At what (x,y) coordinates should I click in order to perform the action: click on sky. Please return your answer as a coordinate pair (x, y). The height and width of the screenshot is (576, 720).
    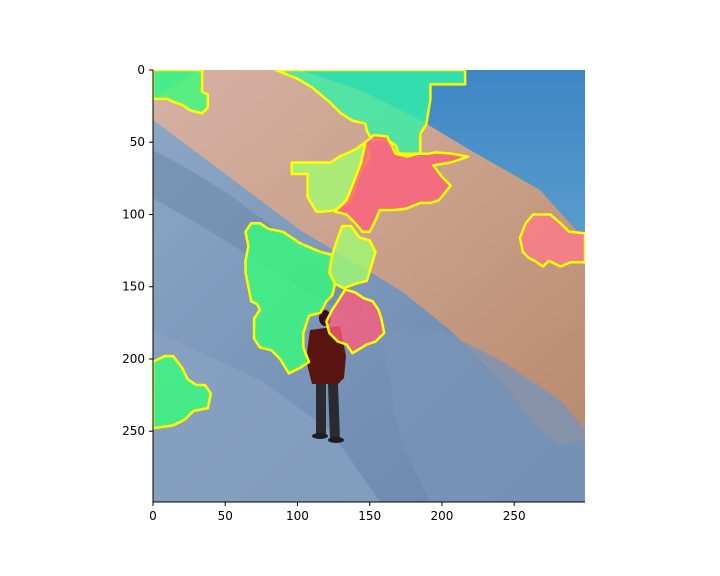
    Looking at the image, I should click on (442, 155).